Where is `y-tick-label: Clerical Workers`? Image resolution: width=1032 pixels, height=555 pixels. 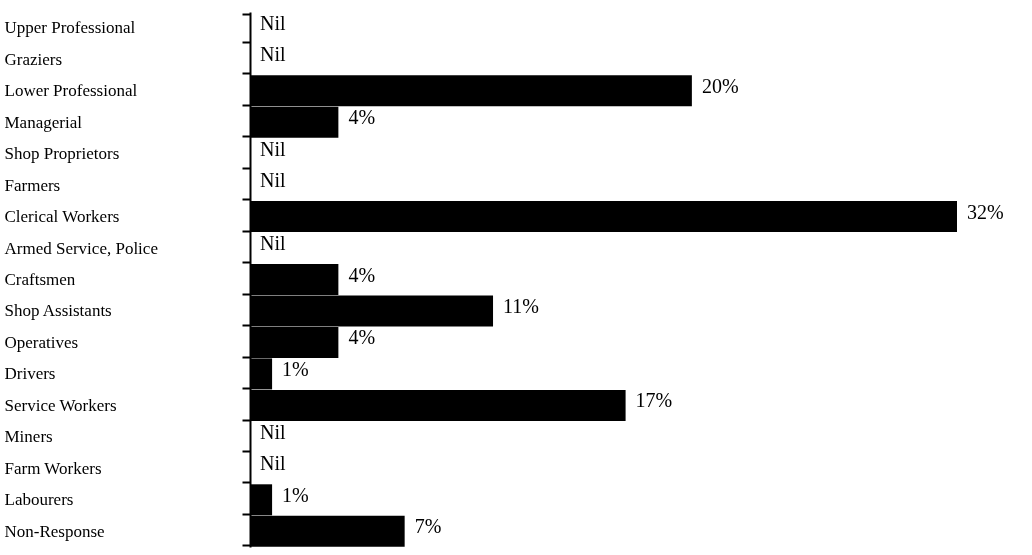
y-tick-label: Clerical Workers is located at coordinates (62, 217).